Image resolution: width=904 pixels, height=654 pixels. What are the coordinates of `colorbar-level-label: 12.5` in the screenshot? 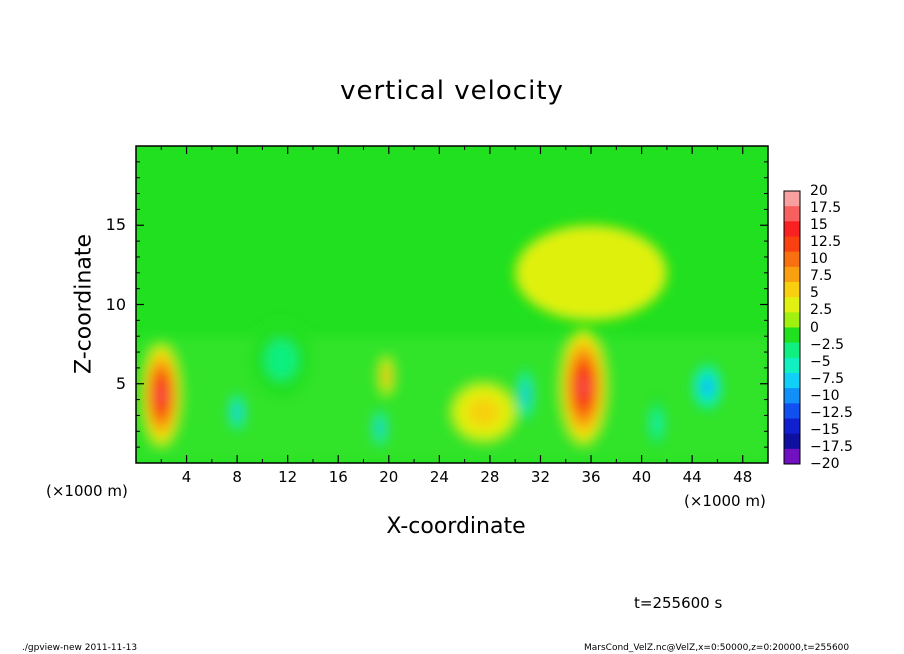 It's located at (826, 242).